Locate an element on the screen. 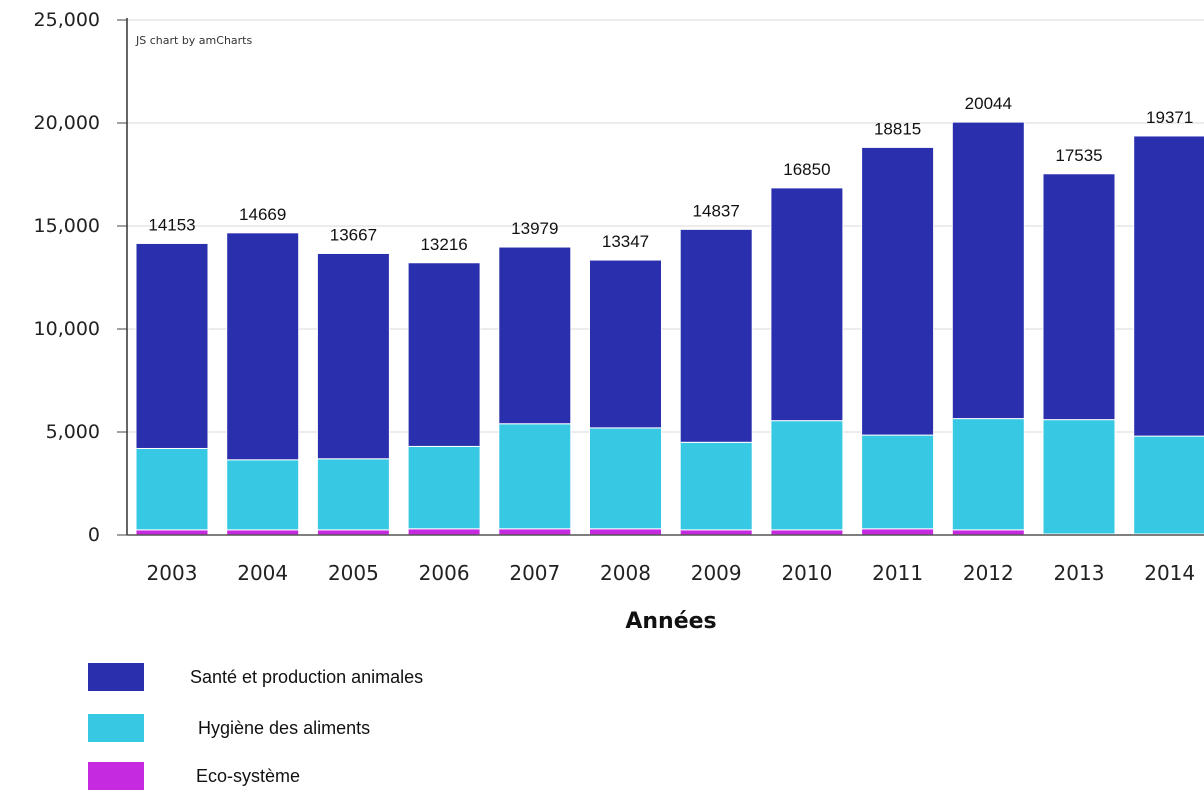  x-tick-label: 2007 is located at coordinates (534, 573).